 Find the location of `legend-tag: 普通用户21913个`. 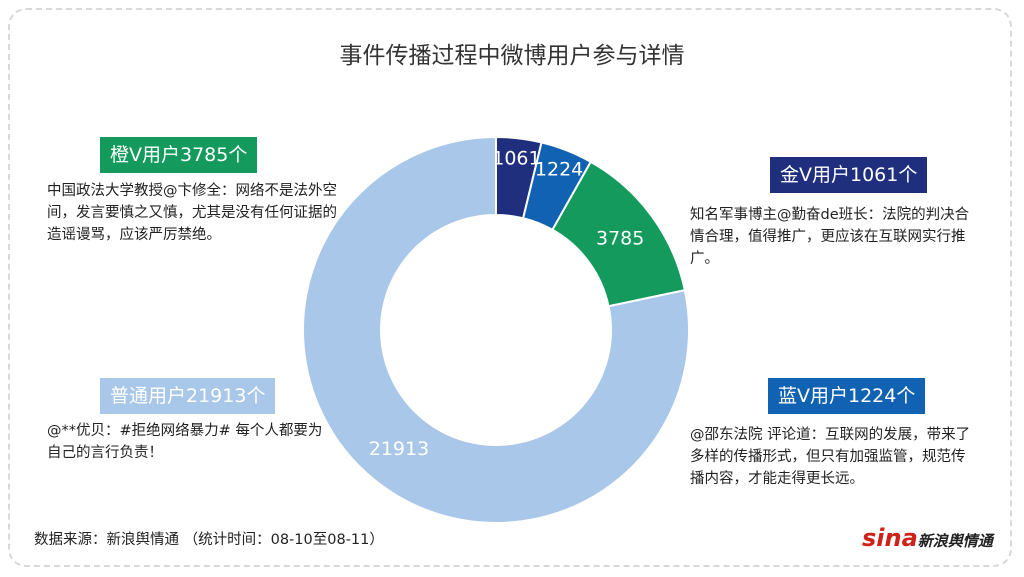

legend-tag: 普通用户21913个 is located at coordinates (188, 396).